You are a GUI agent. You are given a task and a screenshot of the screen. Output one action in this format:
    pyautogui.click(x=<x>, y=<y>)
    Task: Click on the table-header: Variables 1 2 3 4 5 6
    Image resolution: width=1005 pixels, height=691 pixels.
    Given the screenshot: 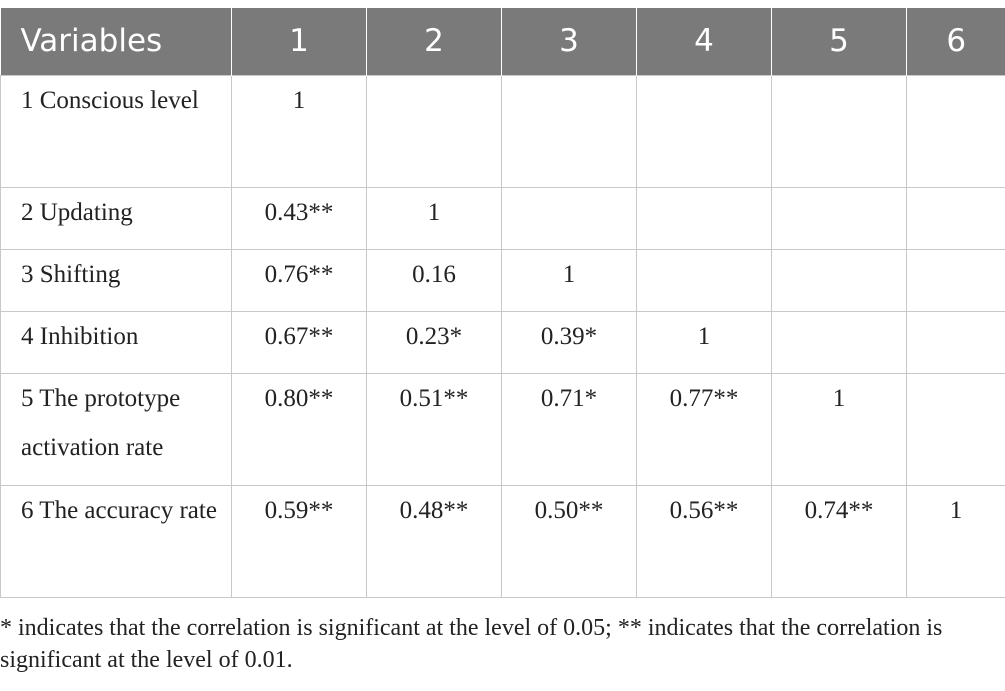 What is the action you would take?
    pyautogui.click(x=502, y=41)
    